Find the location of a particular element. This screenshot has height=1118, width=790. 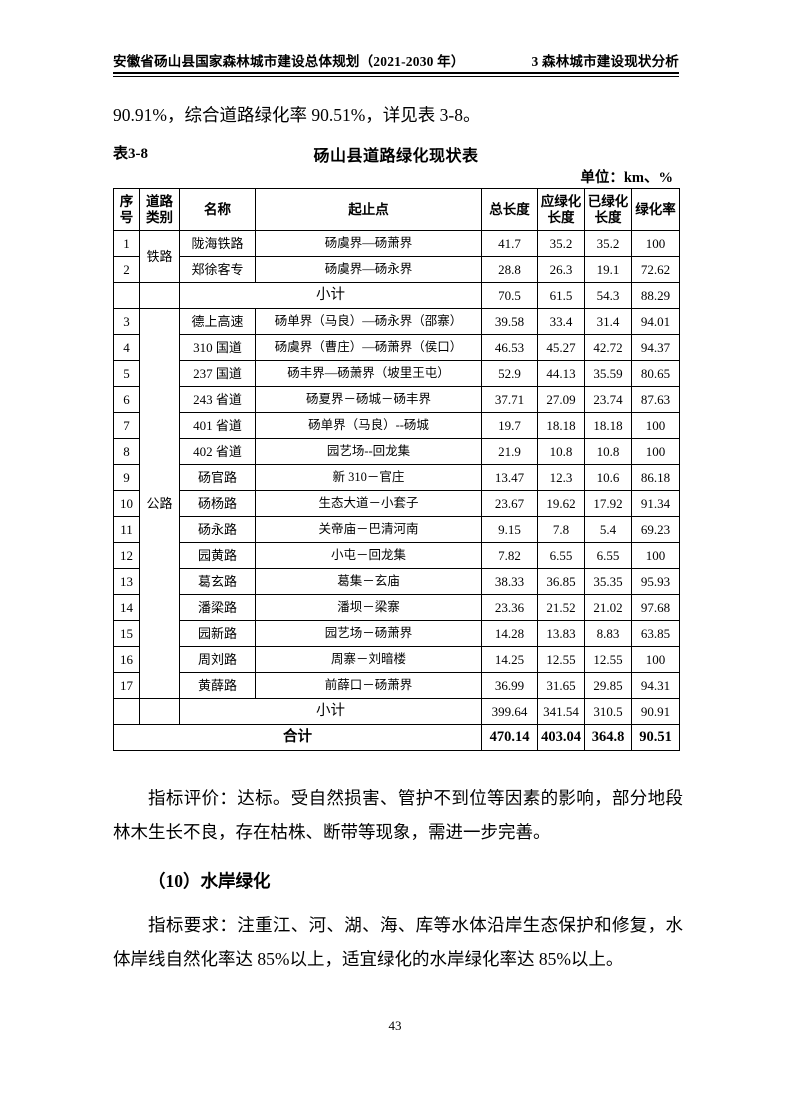

cell-greened-length: 5.4 is located at coordinates (608, 529).